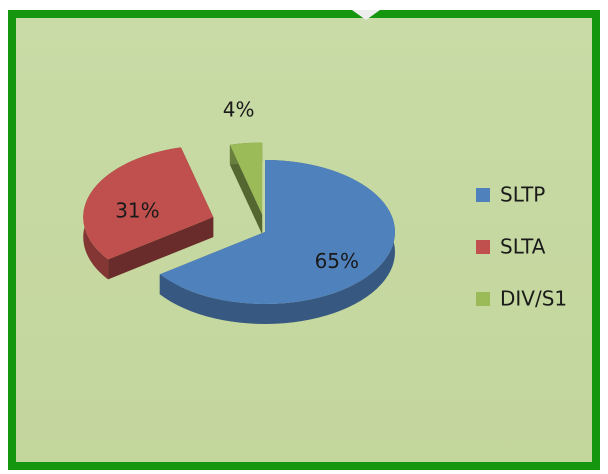  I want to click on frame-notch, so click(366, 15).